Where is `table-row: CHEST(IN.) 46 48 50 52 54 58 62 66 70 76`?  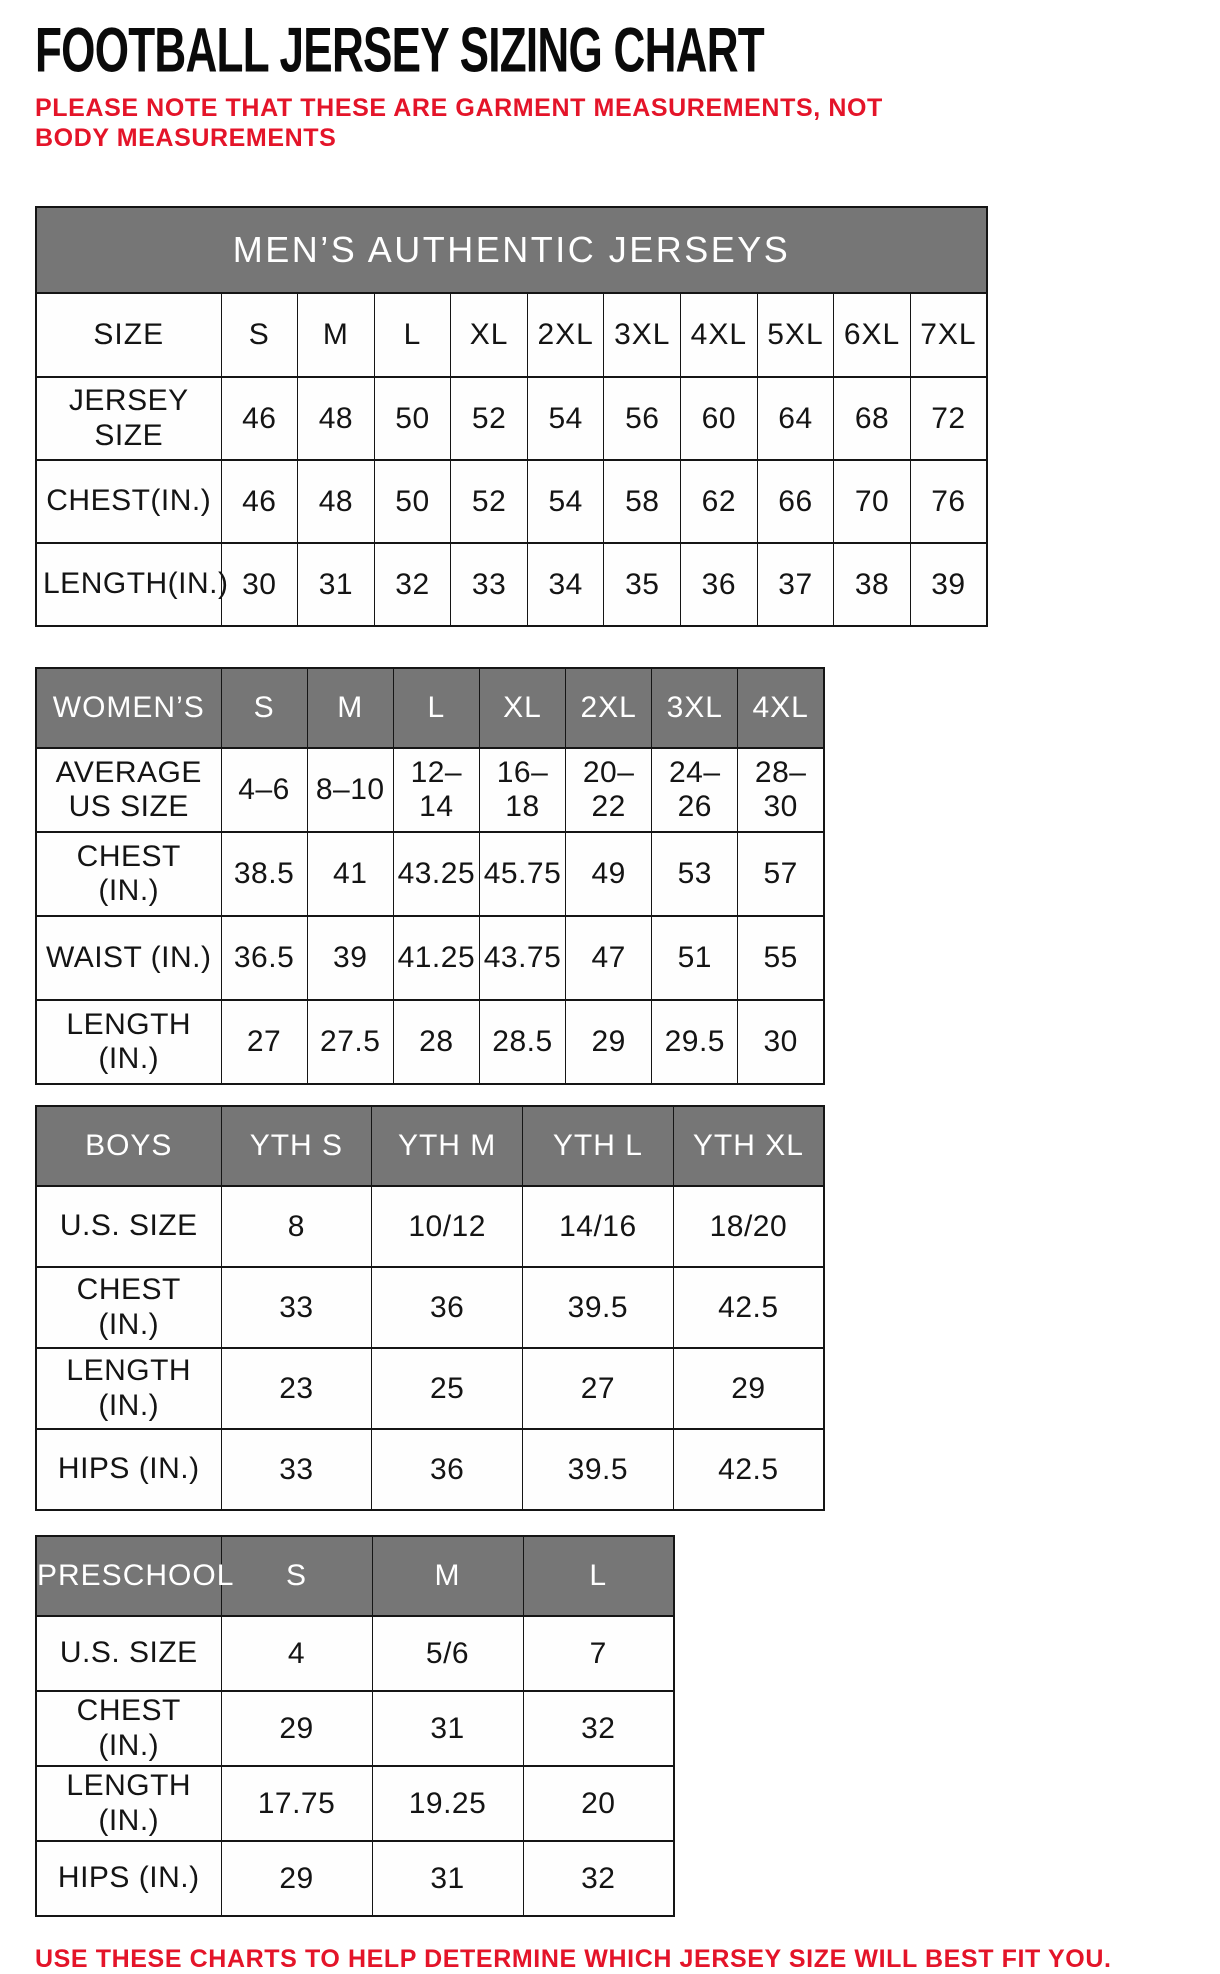 table-row: CHEST(IN.) 46 48 50 52 54 58 62 66 70 76 is located at coordinates (511, 501).